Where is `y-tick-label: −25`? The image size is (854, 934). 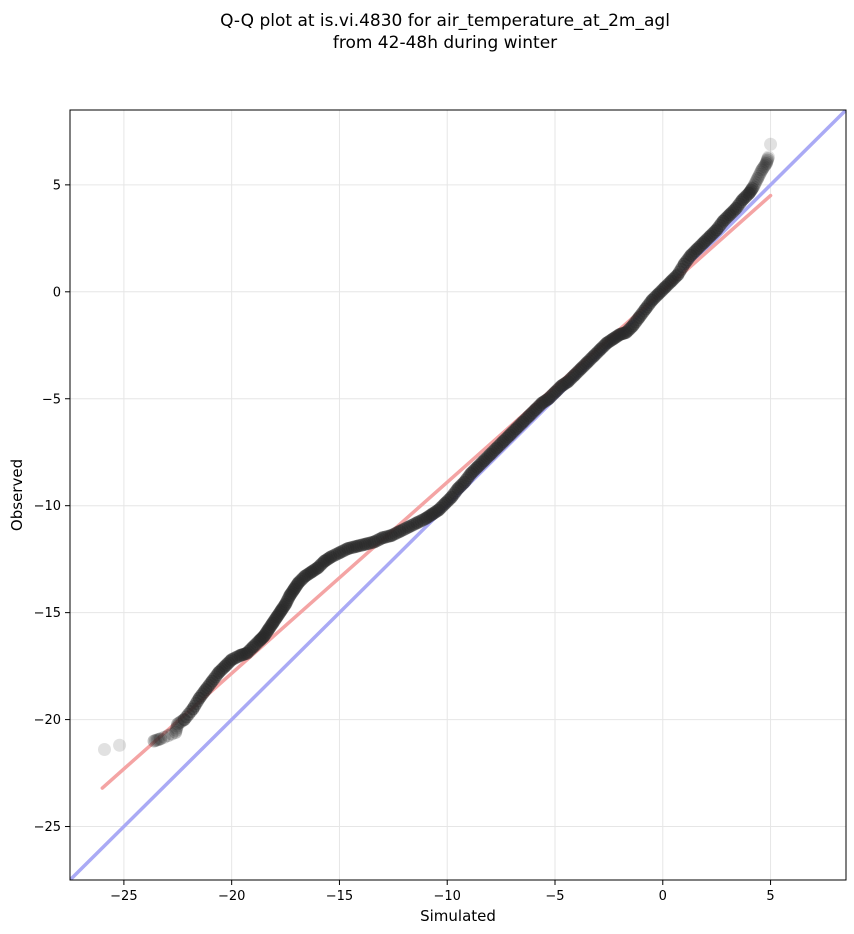 y-tick-label: −25 is located at coordinates (47, 827).